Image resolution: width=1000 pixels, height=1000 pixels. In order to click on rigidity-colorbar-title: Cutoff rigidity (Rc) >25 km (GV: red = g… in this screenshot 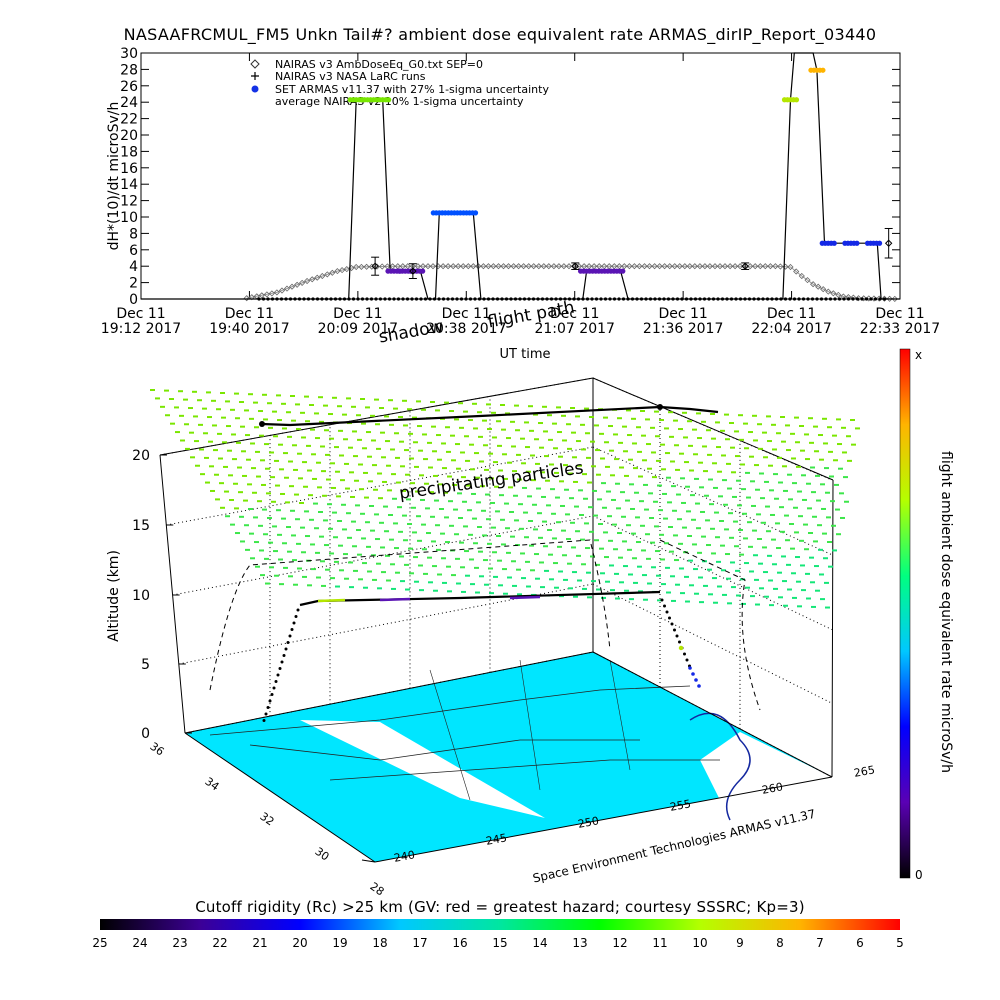, I will do `click(500, 907)`.